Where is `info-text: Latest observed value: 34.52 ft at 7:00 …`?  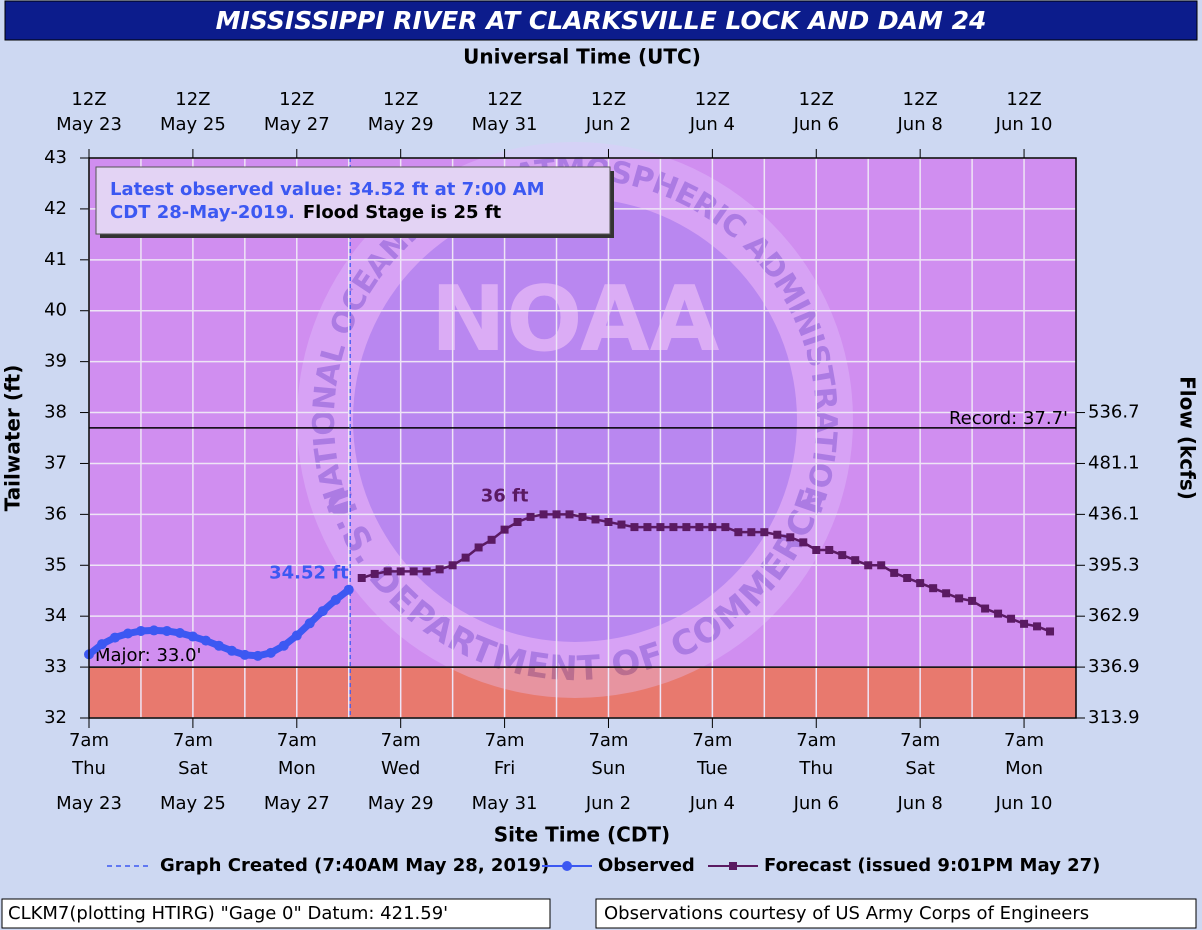
info-text: Latest observed value: 34.52 ft at 7:00 … is located at coordinates (327, 189).